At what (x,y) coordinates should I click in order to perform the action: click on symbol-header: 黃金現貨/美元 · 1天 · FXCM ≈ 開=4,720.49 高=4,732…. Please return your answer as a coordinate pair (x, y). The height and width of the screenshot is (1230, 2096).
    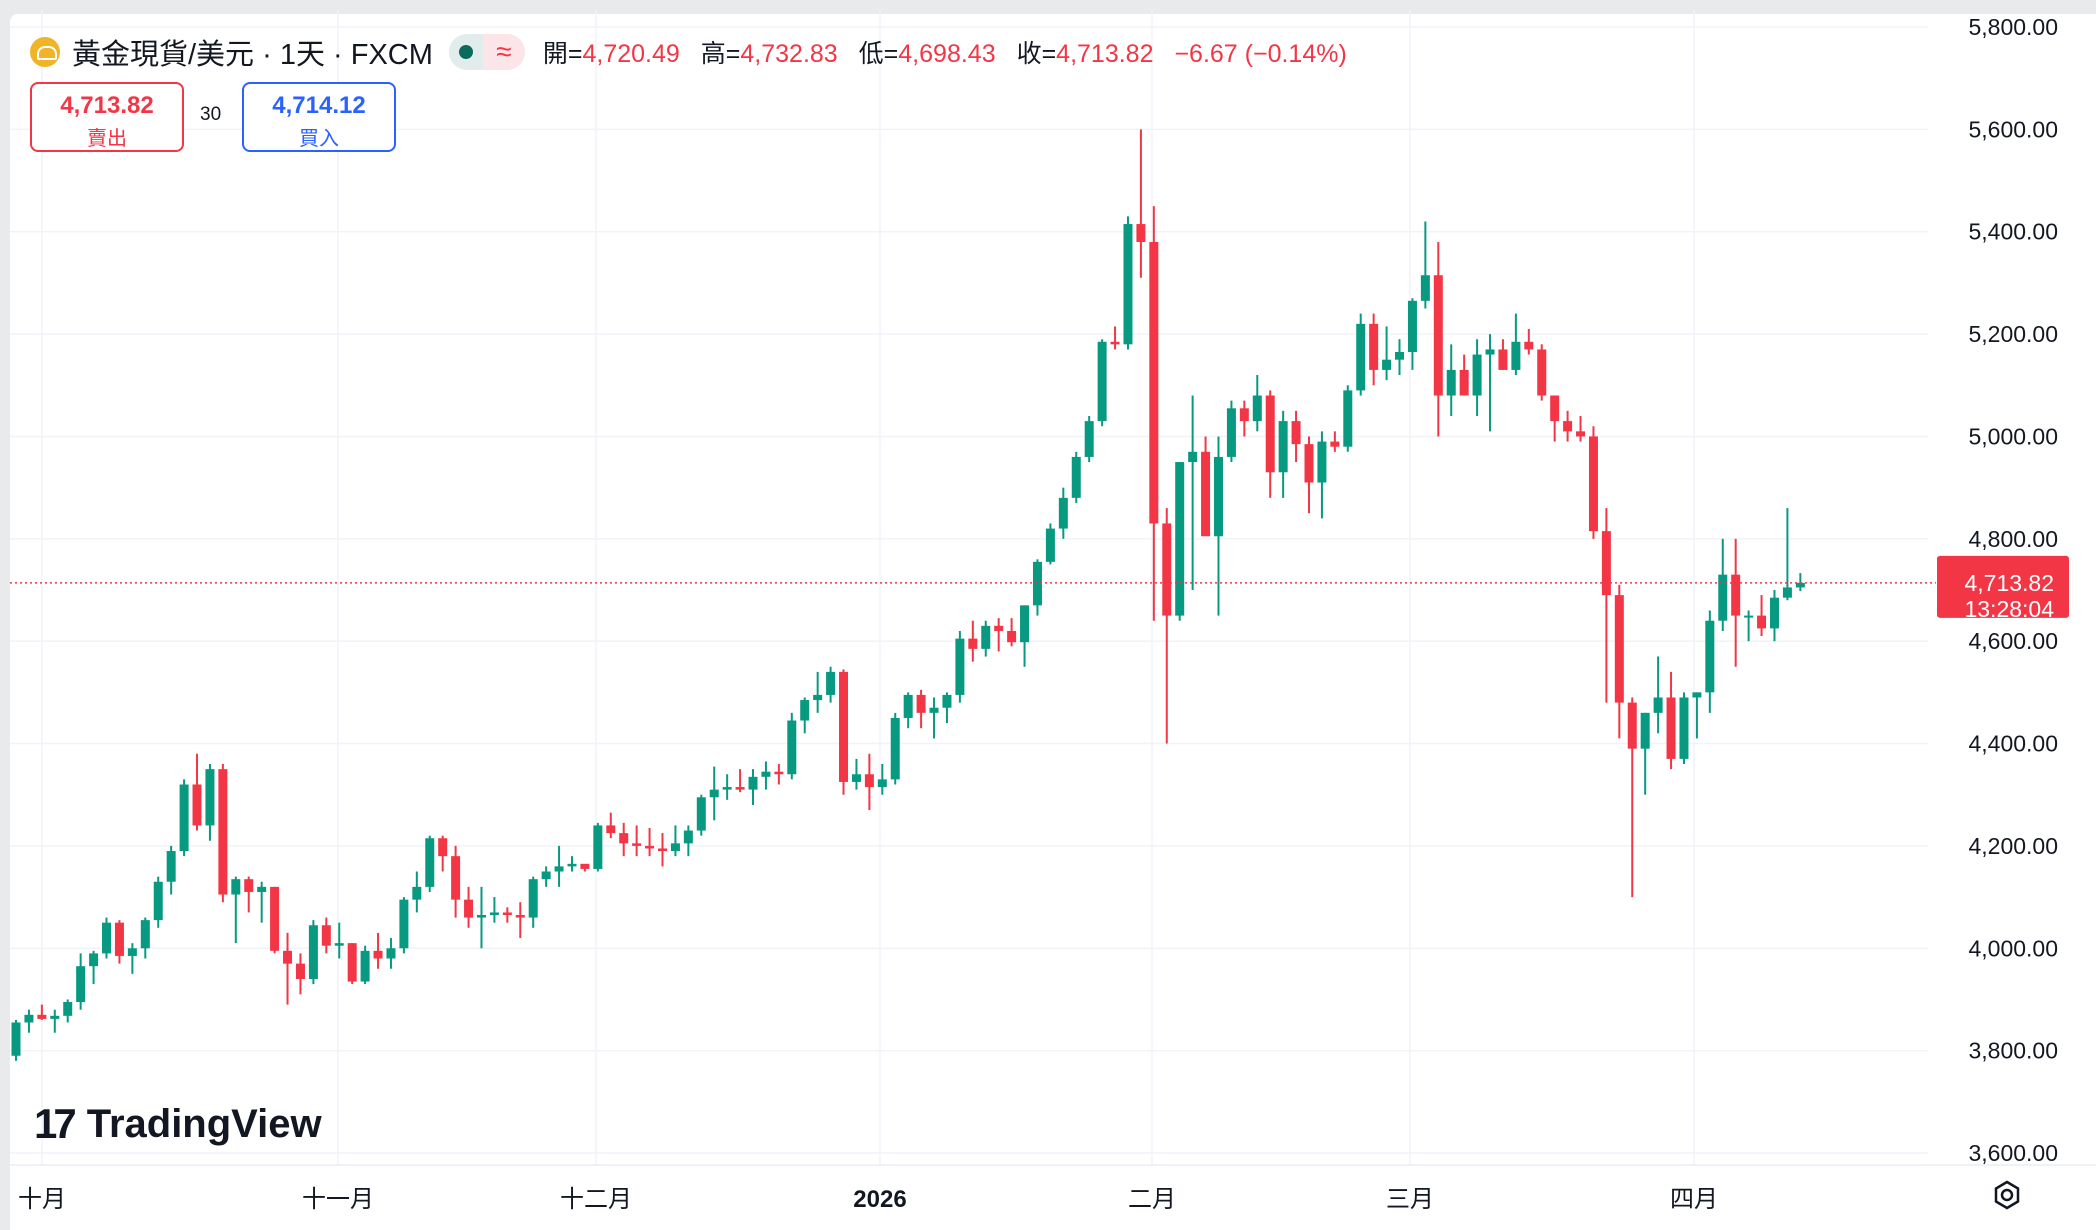
    Looking at the image, I should click on (695, 52).